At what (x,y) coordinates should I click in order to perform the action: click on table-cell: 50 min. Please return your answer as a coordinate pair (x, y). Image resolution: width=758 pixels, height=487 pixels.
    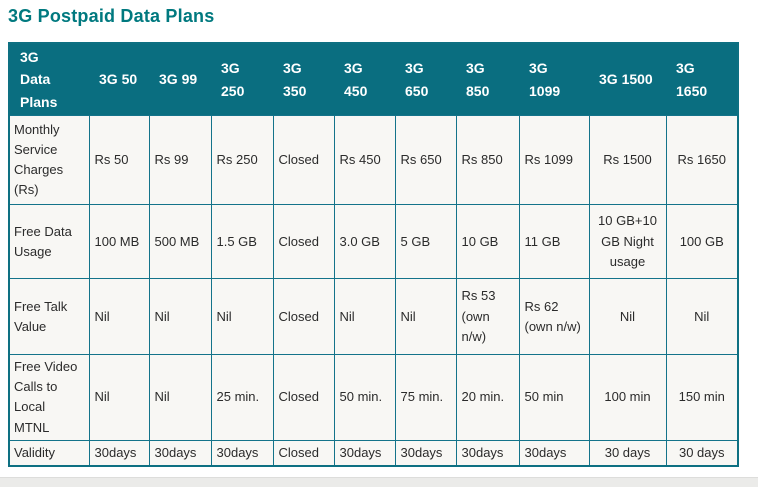
    Looking at the image, I should click on (554, 397).